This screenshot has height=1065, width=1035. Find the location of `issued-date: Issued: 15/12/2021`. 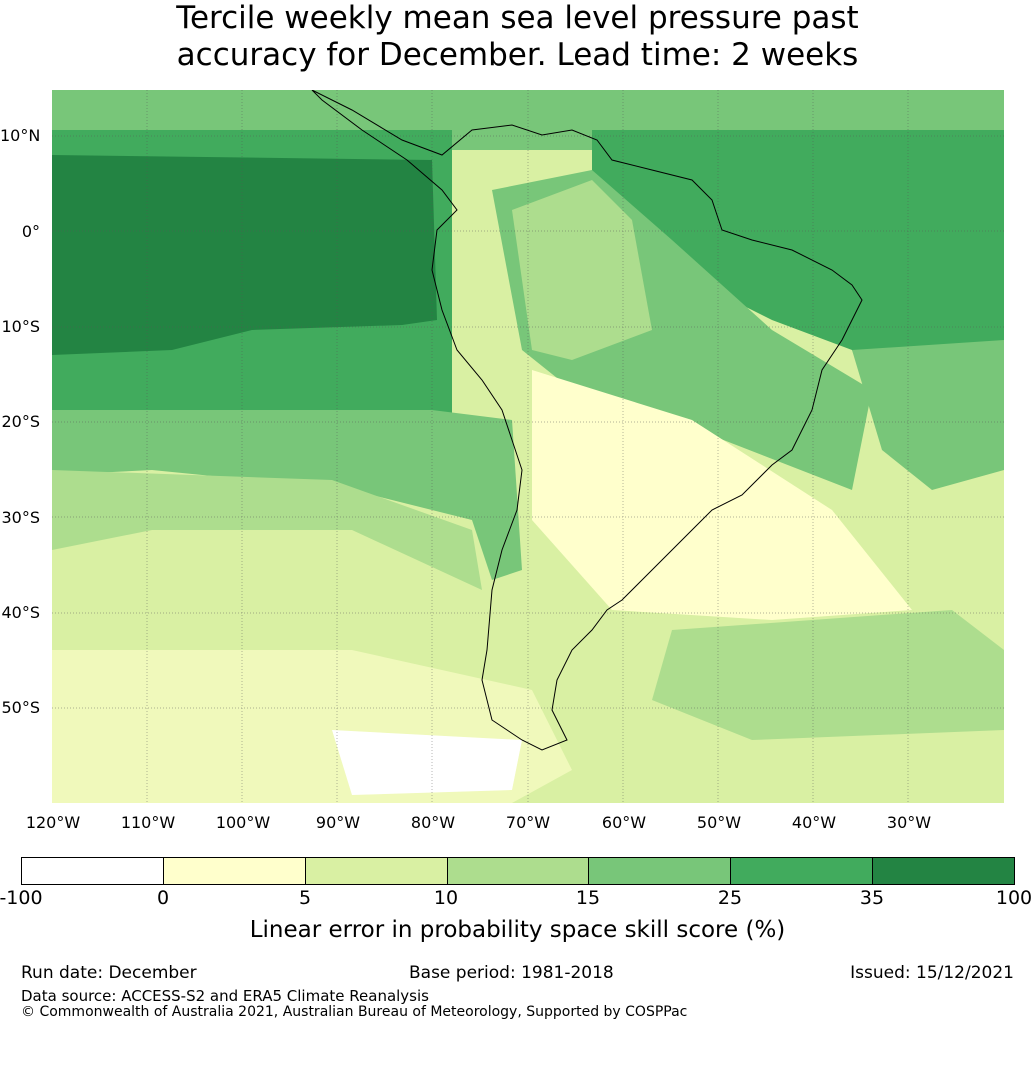

issued-date: Issued: 15/12/2021 is located at coordinates (932, 973).